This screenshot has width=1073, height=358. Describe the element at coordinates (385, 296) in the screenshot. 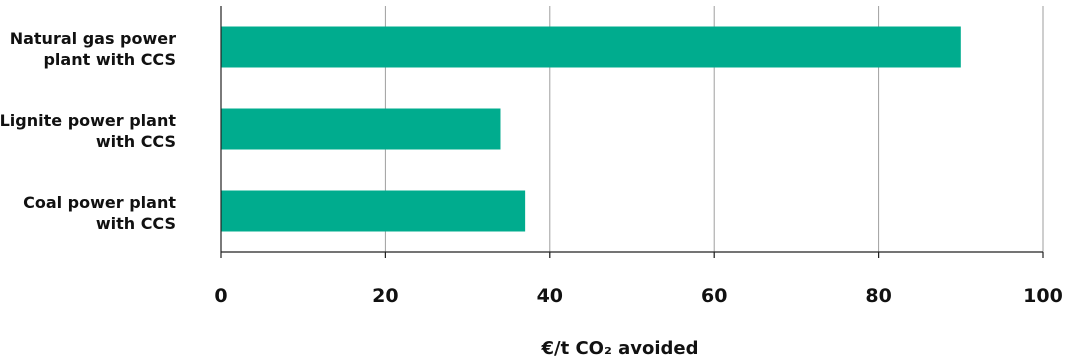

I see `x-tick-label: 20` at that location.